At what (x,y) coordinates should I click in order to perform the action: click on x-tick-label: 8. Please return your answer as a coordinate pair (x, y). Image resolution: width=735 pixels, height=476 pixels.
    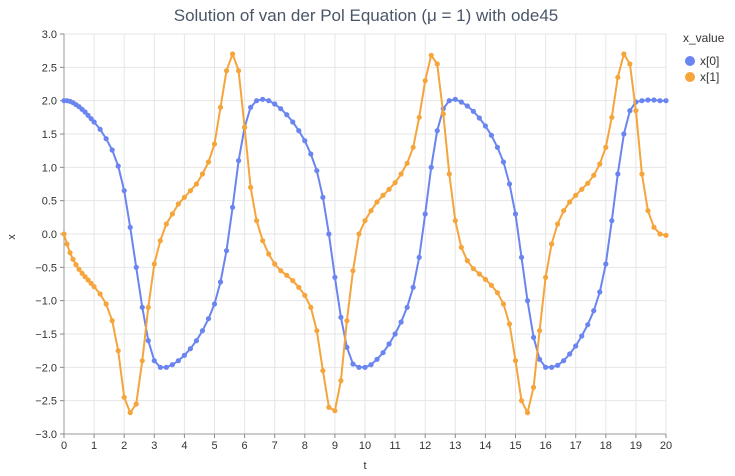
    Looking at the image, I should click on (305, 446).